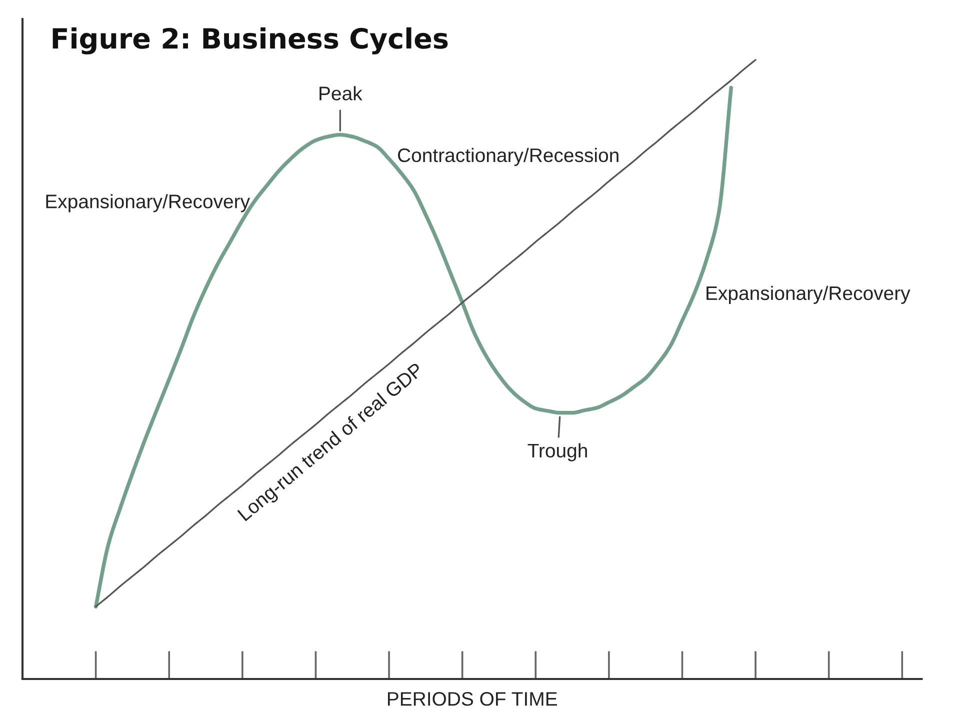 This screenshot has height=720, width=960. Describe the element at coordinates (472, 699) in the screenshot. I see `x-axis-title: PERIODS OF TIME` at that location.